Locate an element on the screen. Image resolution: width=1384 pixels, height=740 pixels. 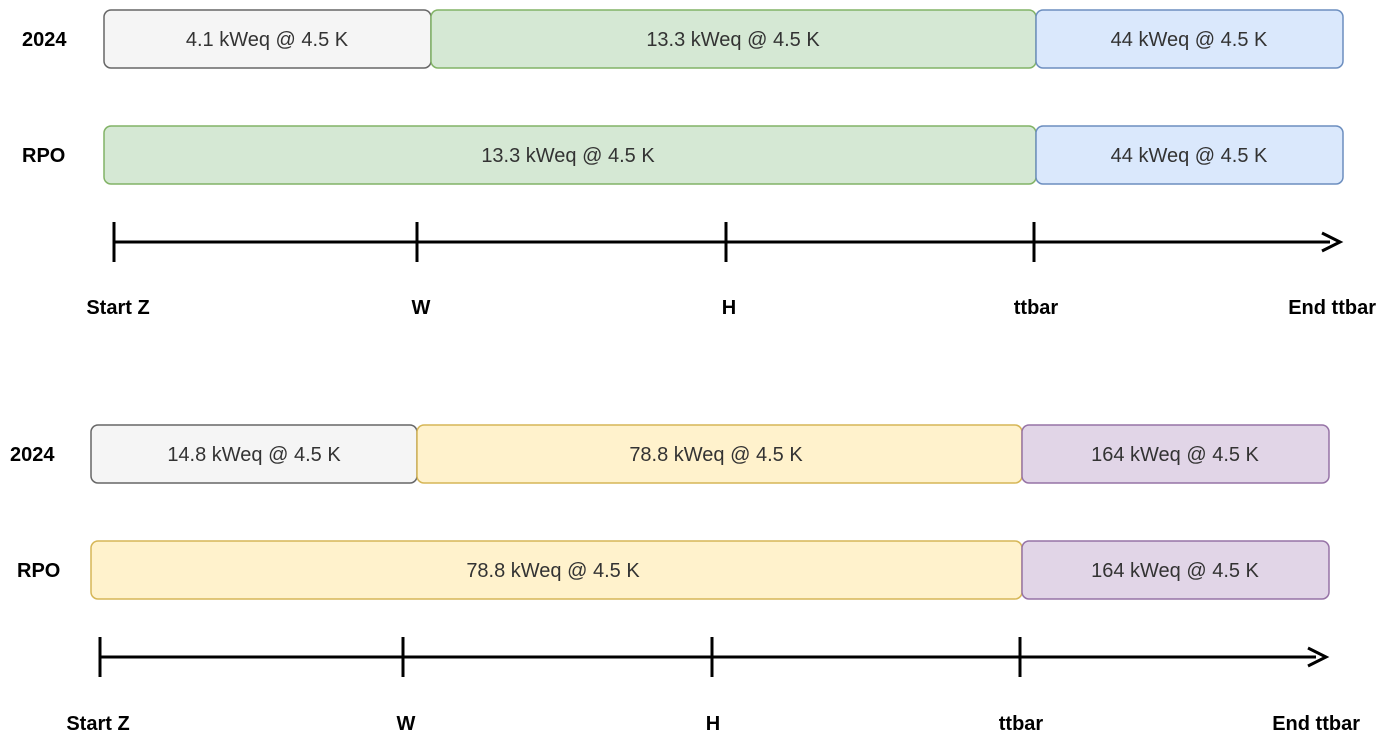
segment-label: 4.1 kWeq @ 4.5 K is located at coordinates (267, 40).